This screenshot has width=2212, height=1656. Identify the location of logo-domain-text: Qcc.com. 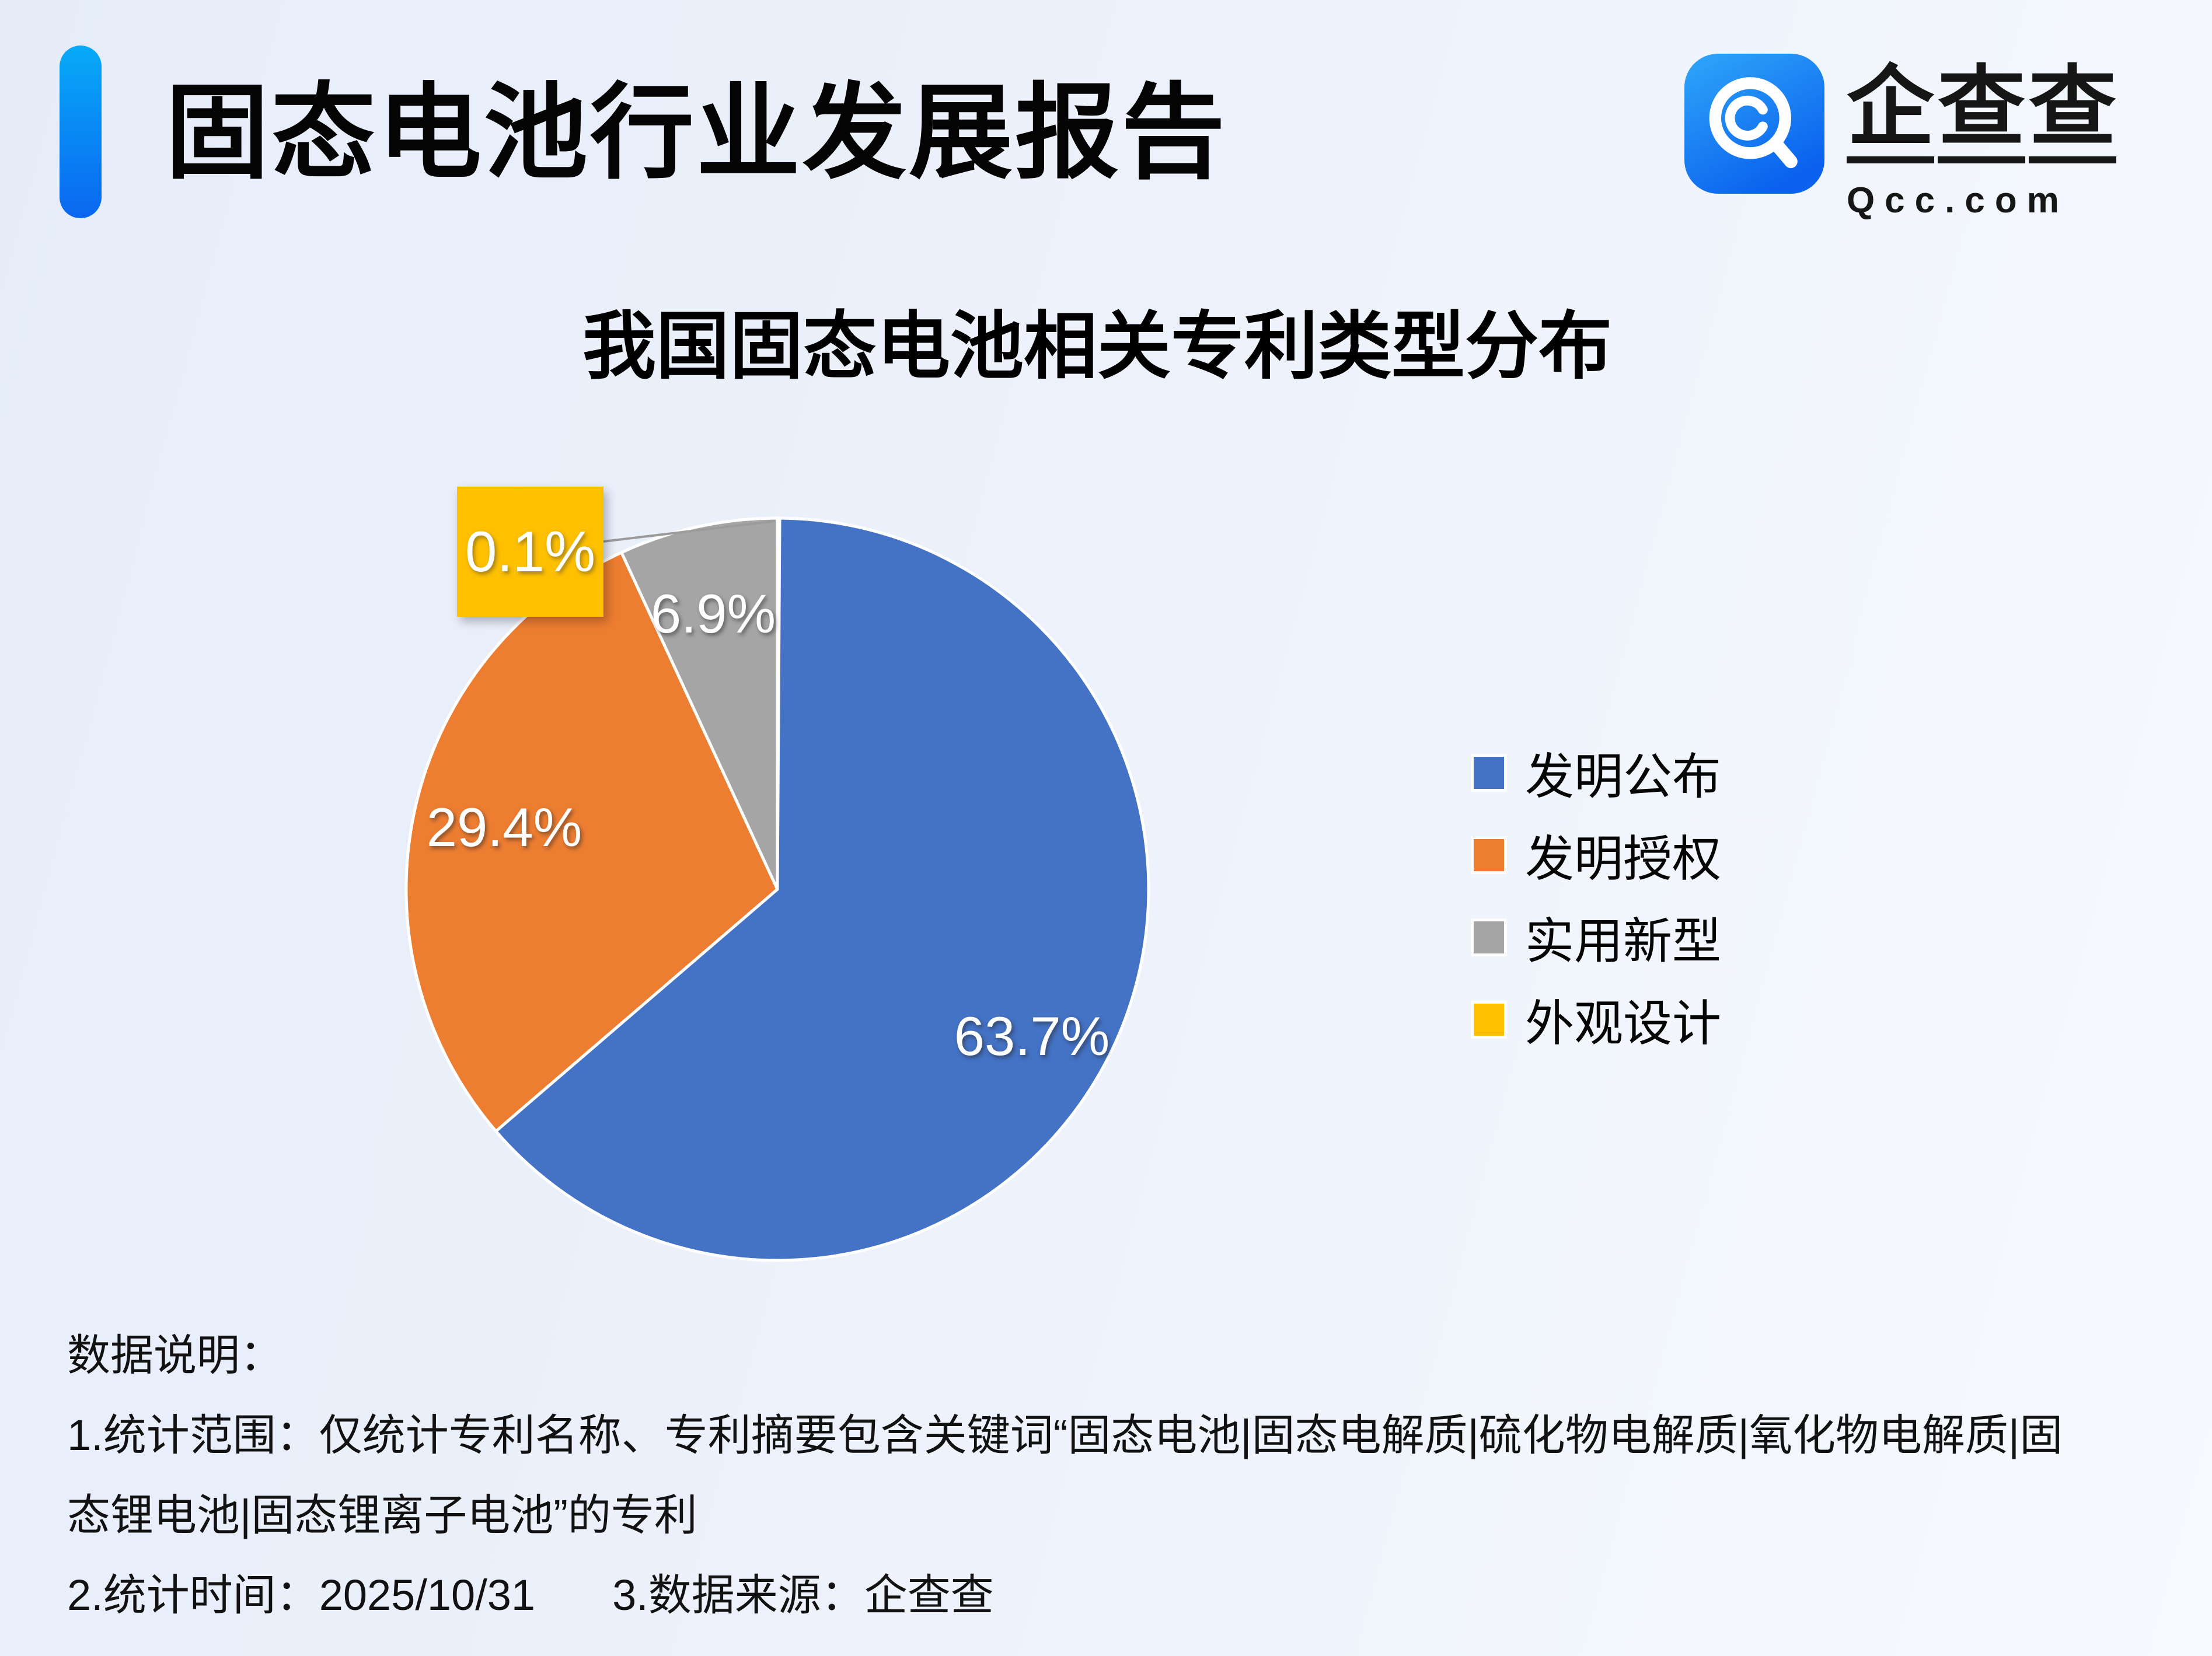
(1957, 200).